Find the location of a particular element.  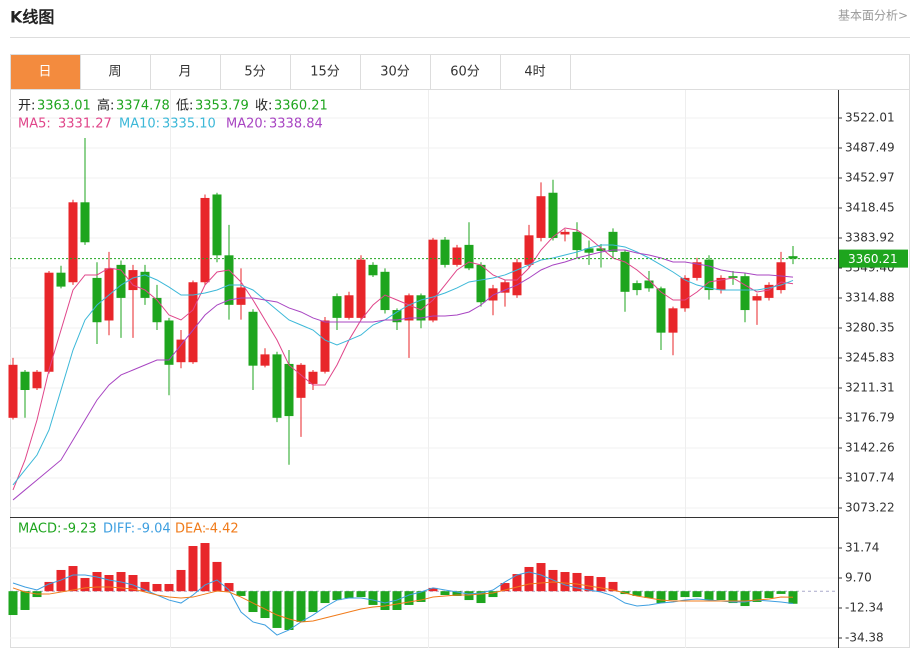

legend-name: MA10: is located at coordinates (139, 124).